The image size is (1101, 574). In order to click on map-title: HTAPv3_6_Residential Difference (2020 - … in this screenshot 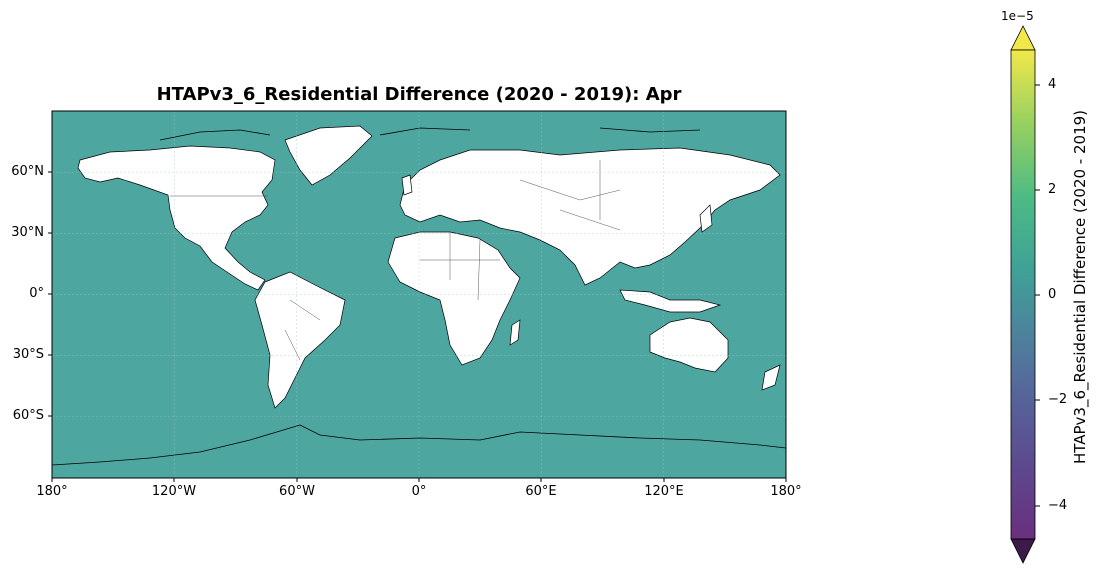, I will do `click(419, 94)`.